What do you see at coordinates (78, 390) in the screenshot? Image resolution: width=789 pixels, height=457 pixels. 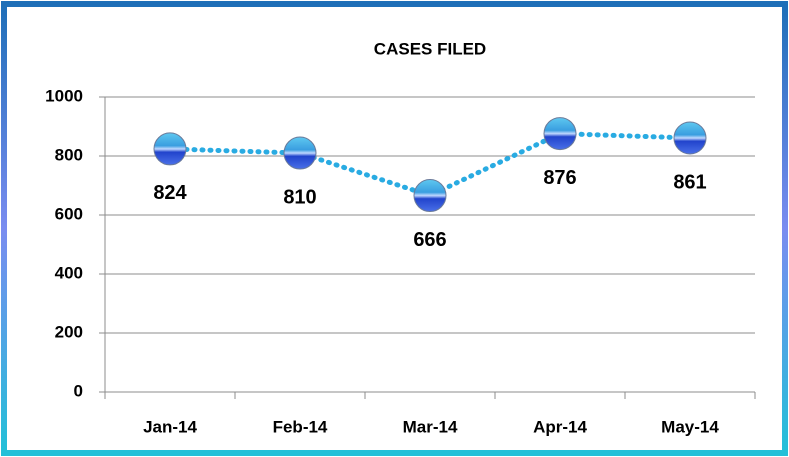 I see `y-tick-label: 0` at bounding box center [78, 390].